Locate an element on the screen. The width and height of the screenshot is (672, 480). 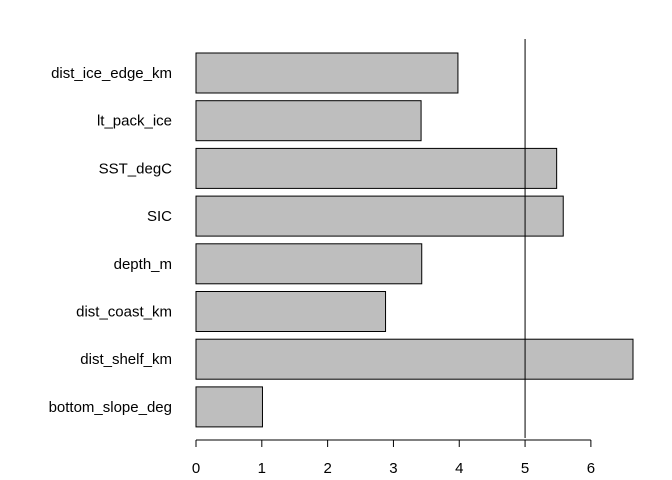
x-tick-label: 1 is located at coordinates (262, 468).